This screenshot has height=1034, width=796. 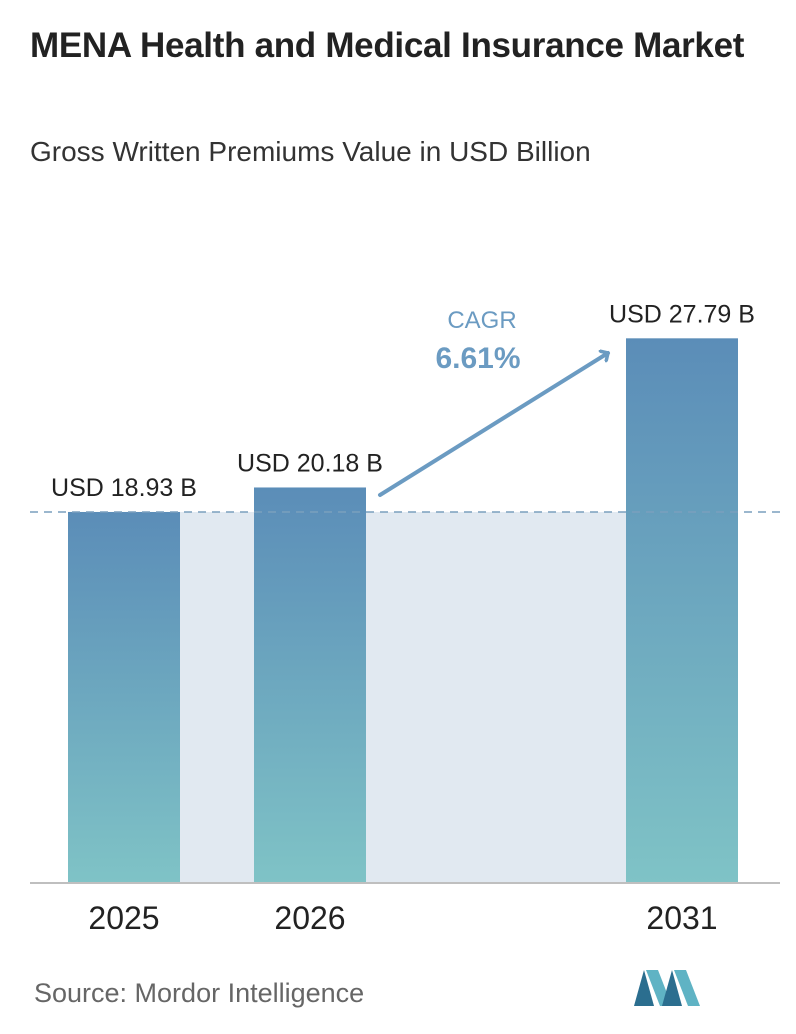 What do you see at coordinates (681, 918) in the screenshot?
I see `x-tick-label-2031: 2031` at bounding box center [681, 918].